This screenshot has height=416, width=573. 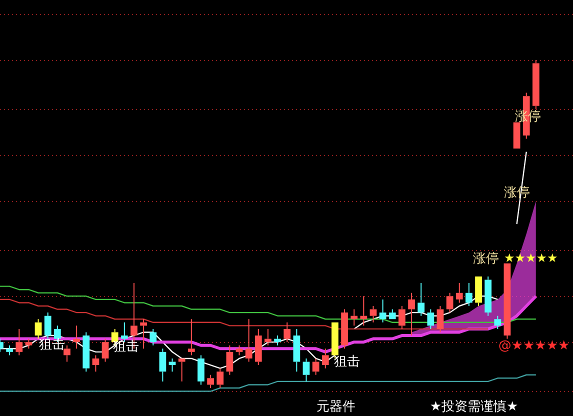 What do you see at coordinates (474, 406) in the screenshot?
I see `text: ★投资需谨慎★` at bounding box center [474, 406].